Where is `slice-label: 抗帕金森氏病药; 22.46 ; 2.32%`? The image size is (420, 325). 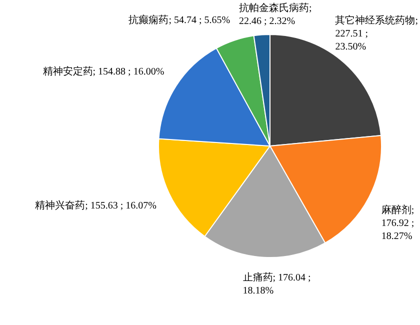
slice-label: 抗帕金森氏病药; 22.46 ; 2.32% is located at coordinates (275, 15).